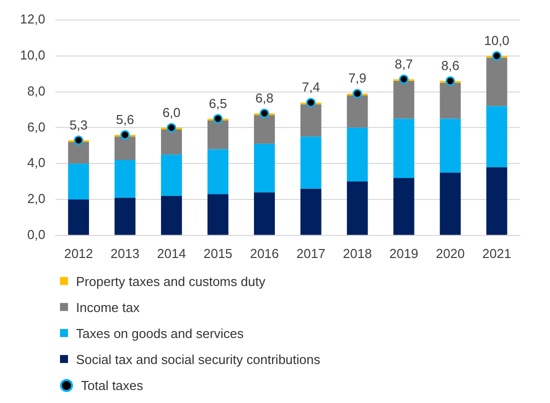 Image resolution: width=550 pixels, height=403 pixels. Describe the element at coordinates (36, 198) in the screenshot. I see `y-tick-label: 2,0` at that location.